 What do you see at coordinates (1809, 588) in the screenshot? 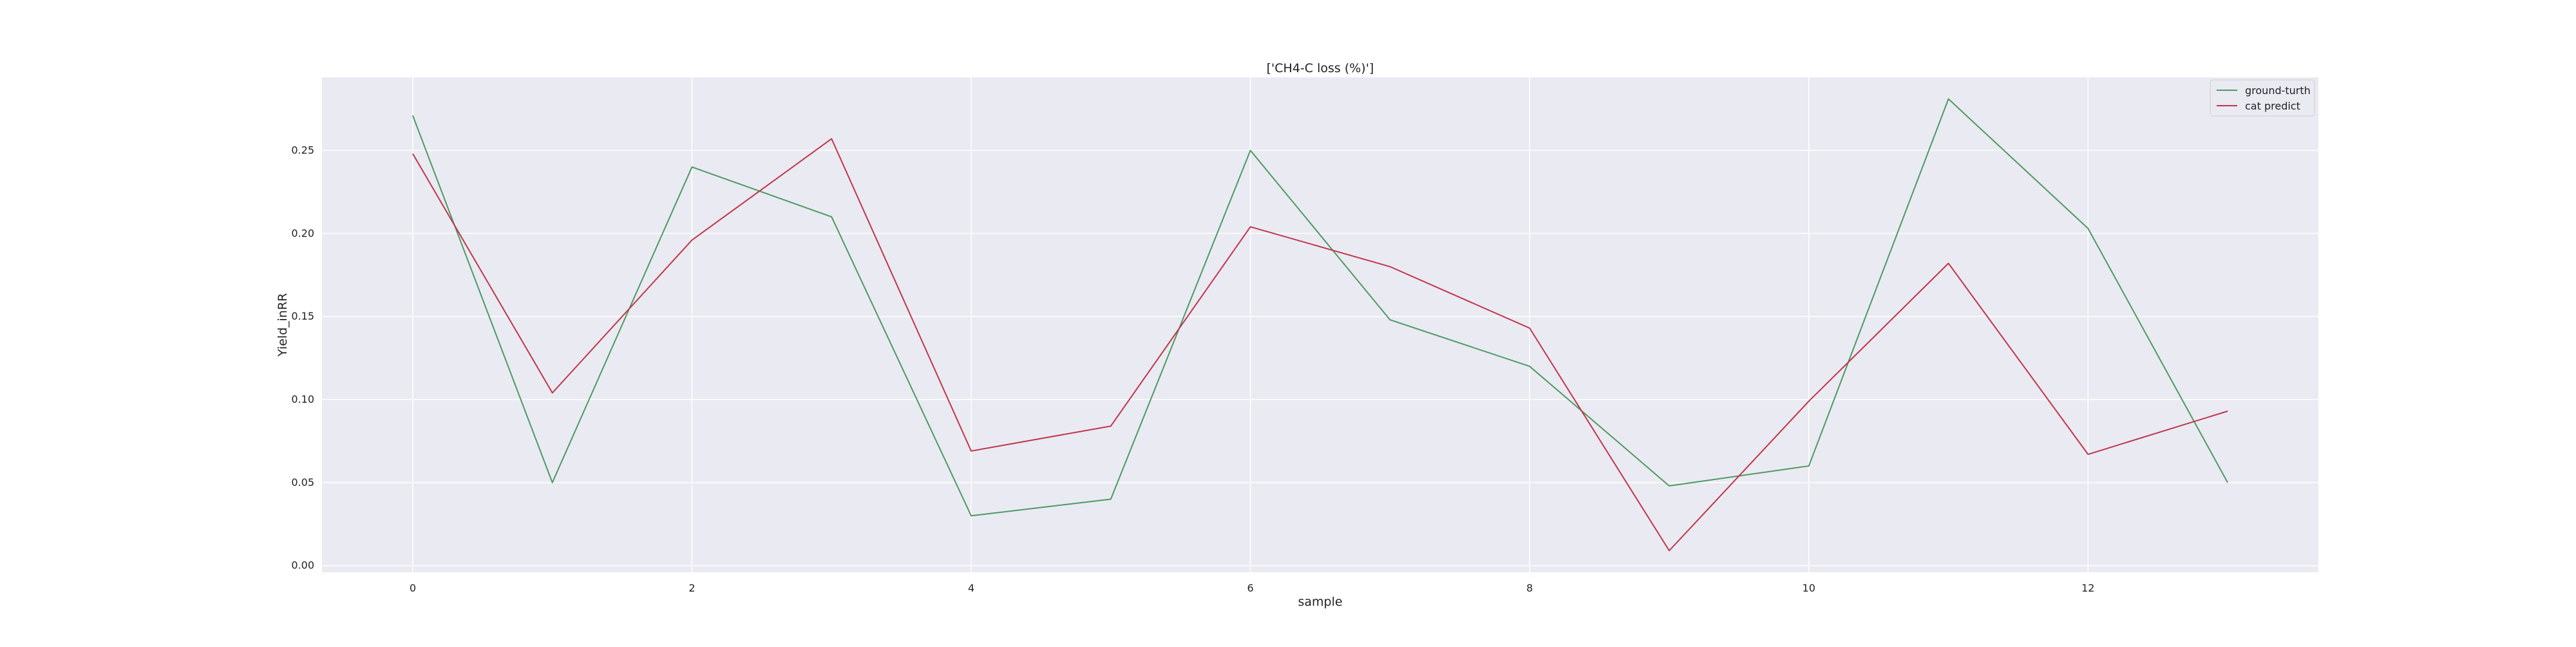
I see `x-tick-label: 10` at bounding box center [1809, 588].